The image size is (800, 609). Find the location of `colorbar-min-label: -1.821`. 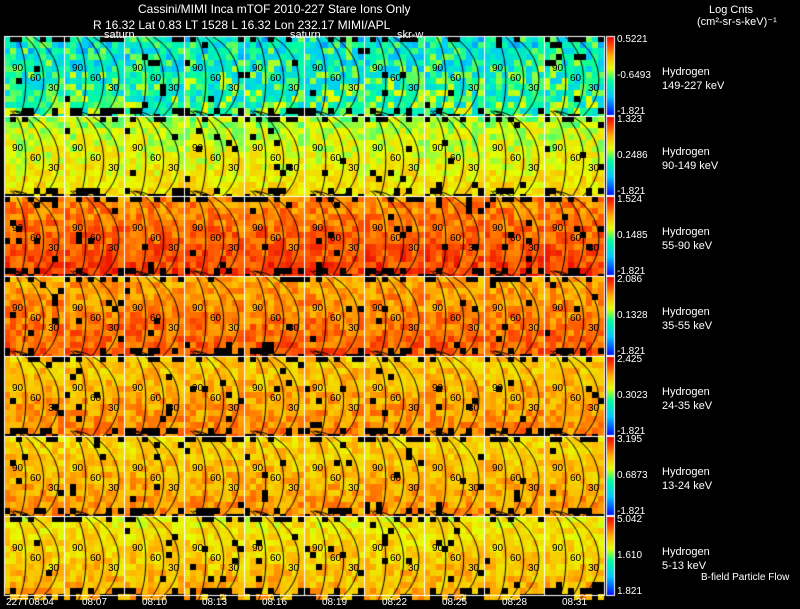

colorbar-min-label: -1.821 is located at coordinates (631, 511).